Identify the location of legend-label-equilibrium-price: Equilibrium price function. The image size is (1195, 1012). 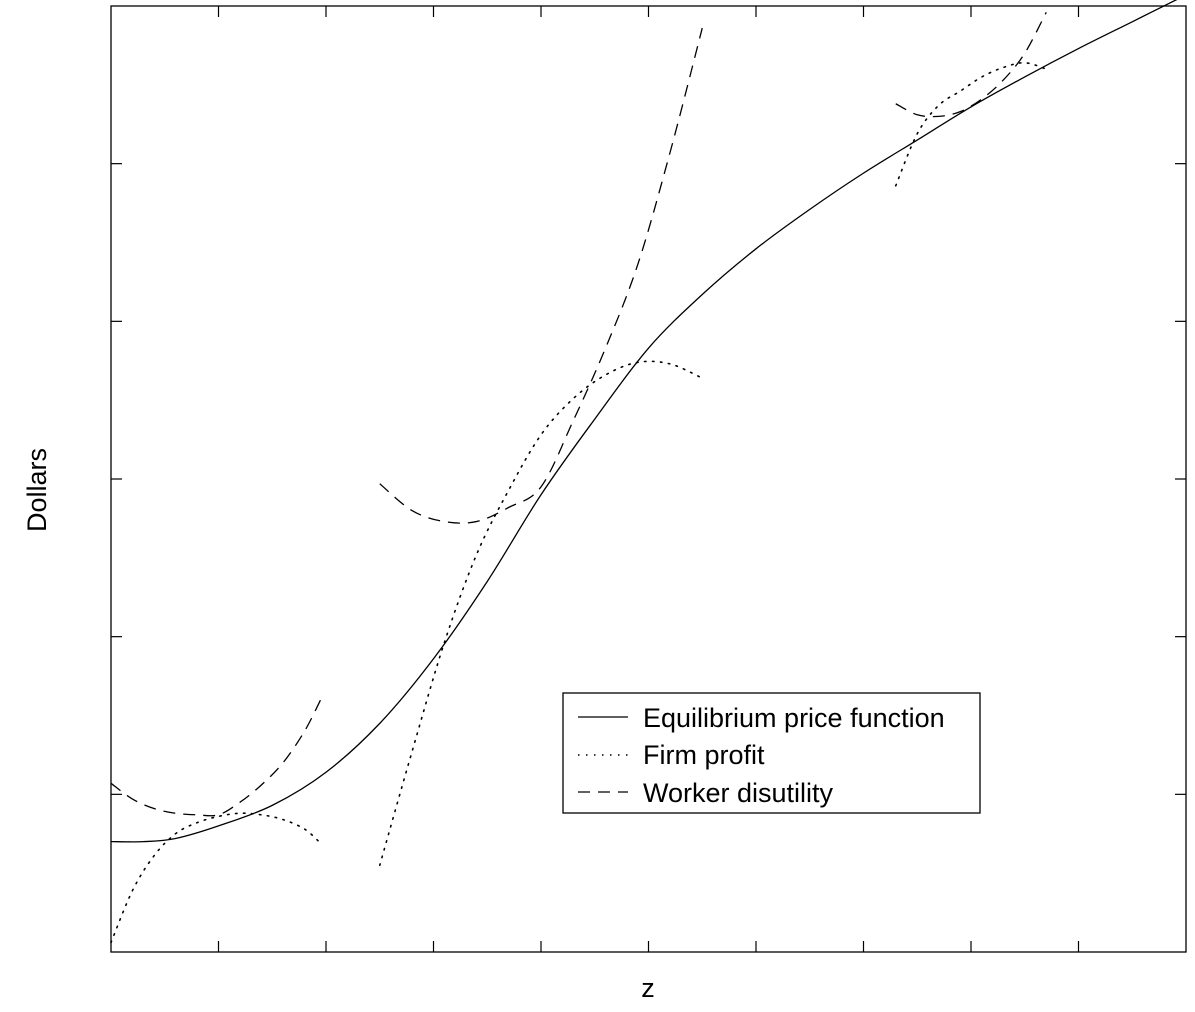
(794, 718).